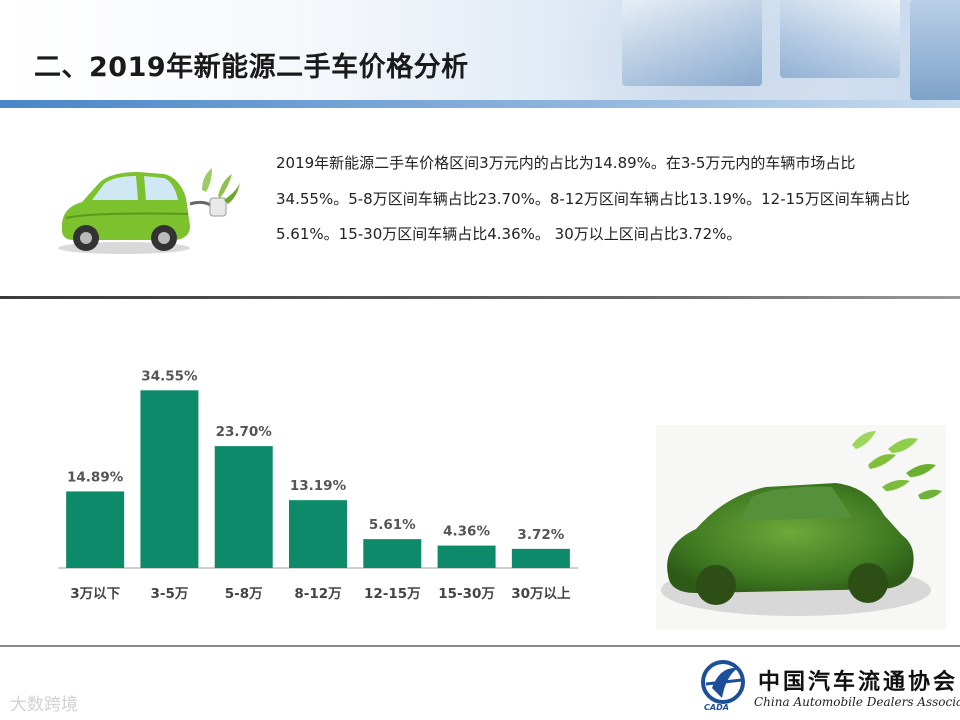 The height and width of the screenshot is (720, 960). I want to click on electric-car-image, so click(149, 211).